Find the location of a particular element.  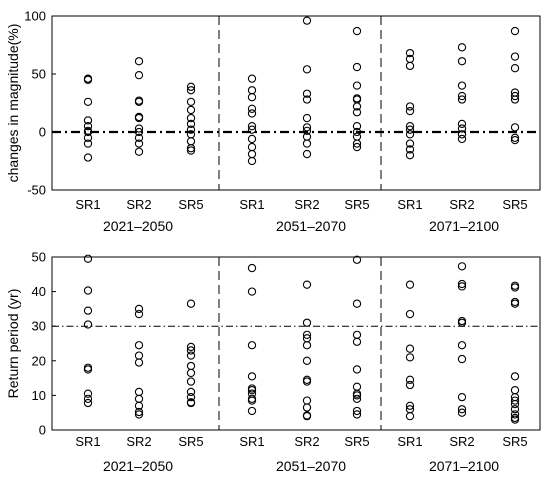

mag-category-label: SR5 is located at coordinates (514, 204).